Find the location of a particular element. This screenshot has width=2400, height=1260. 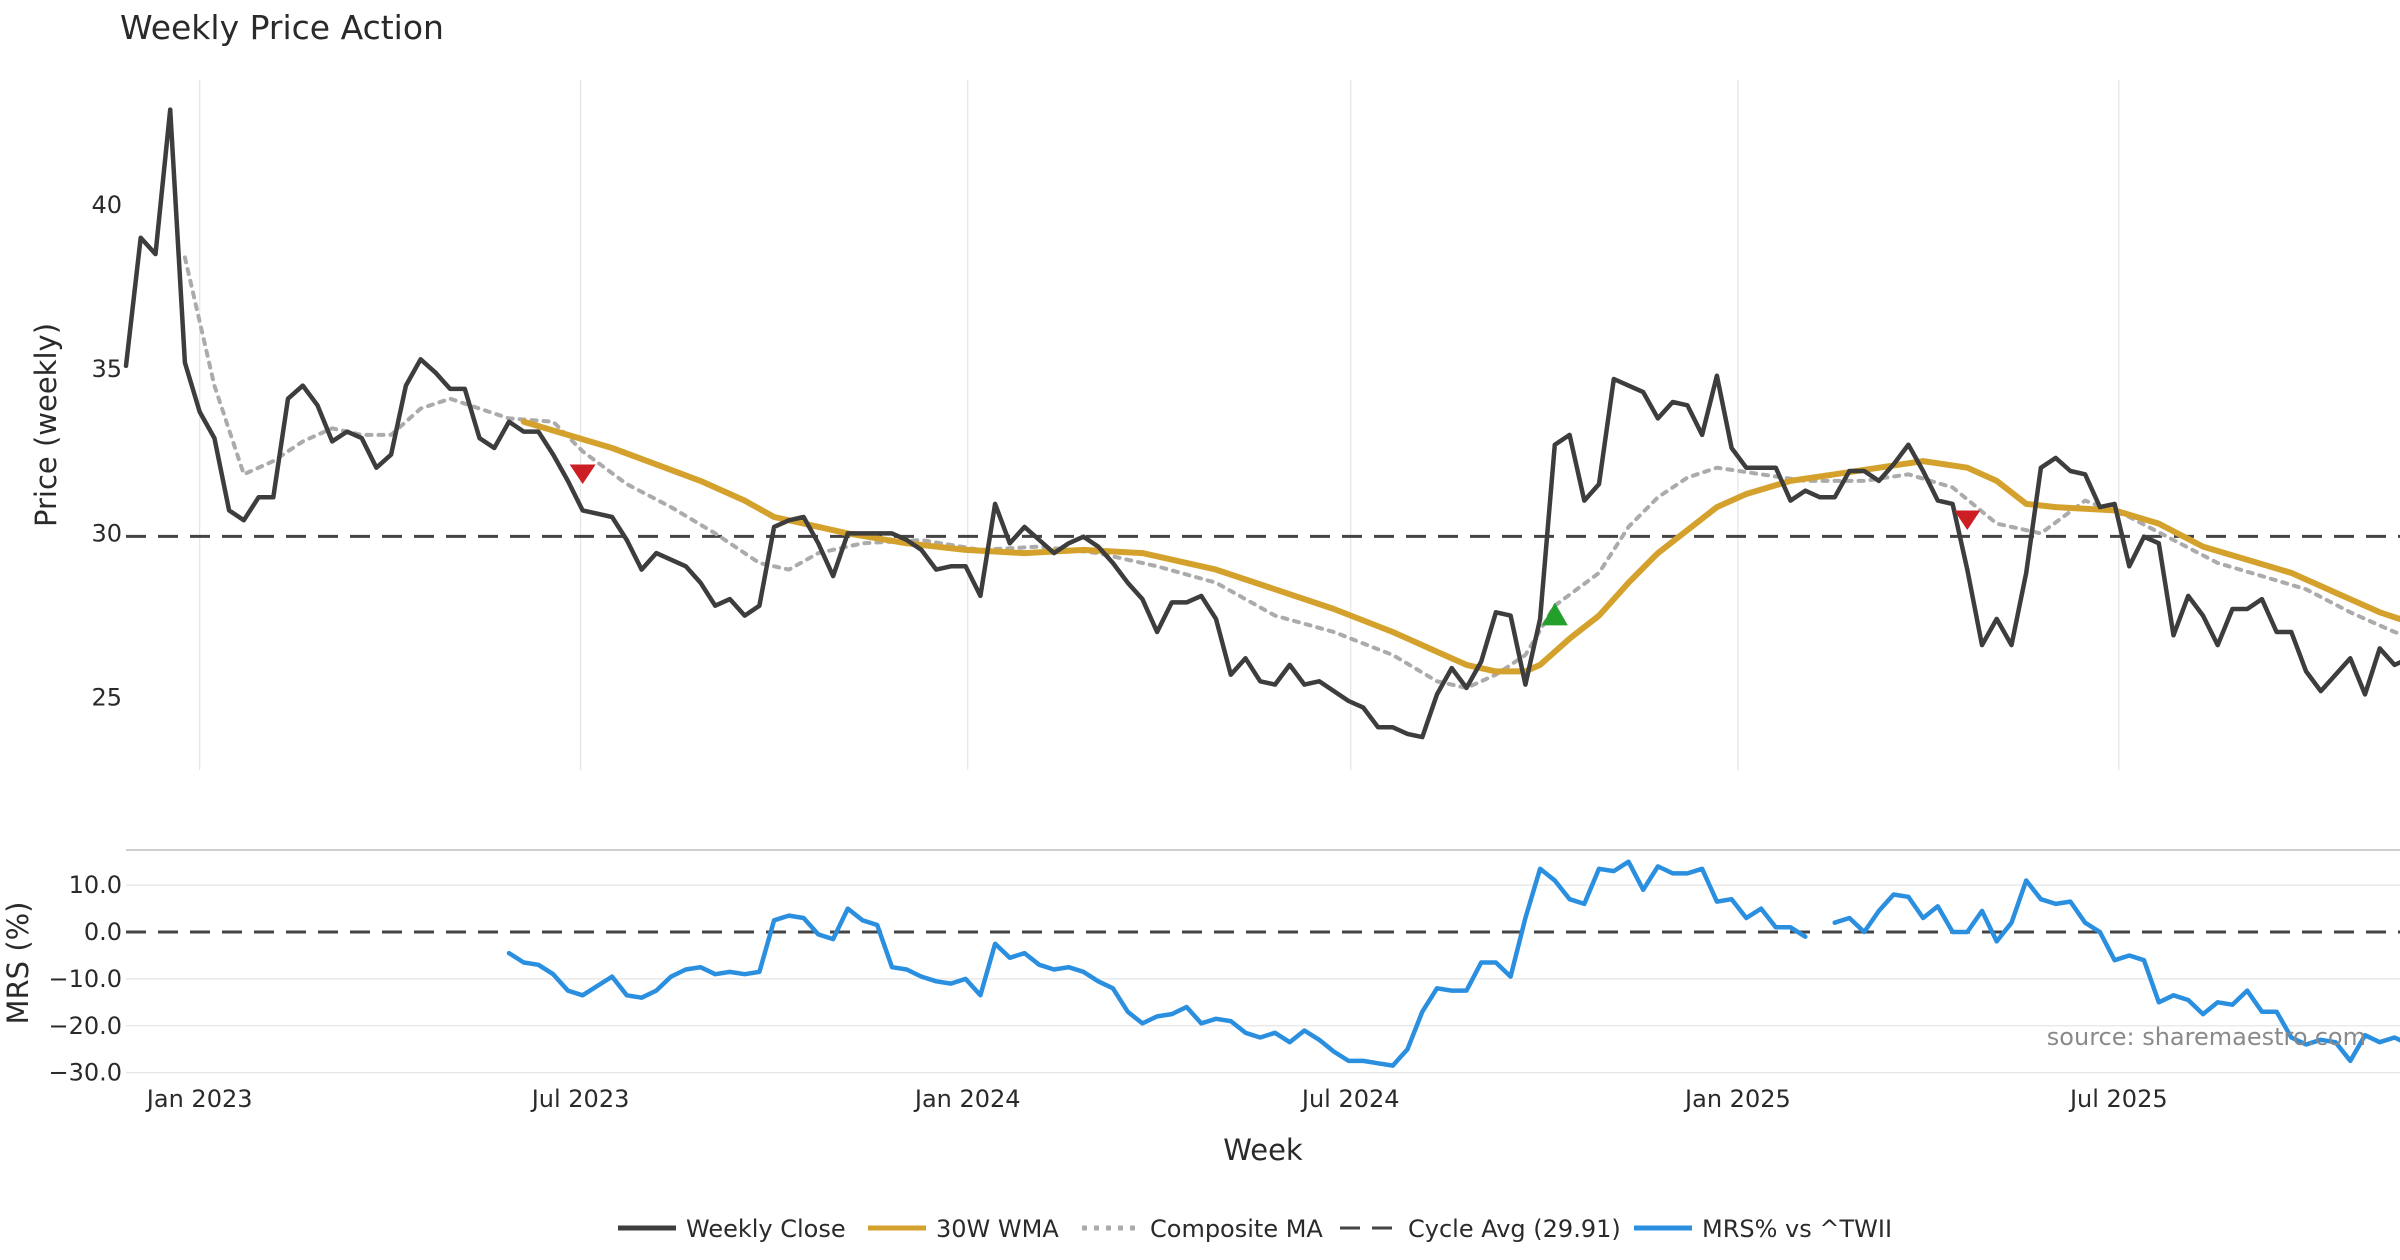

x-tick-label: Jan 2025 is located at coordinates (1737, 1099).